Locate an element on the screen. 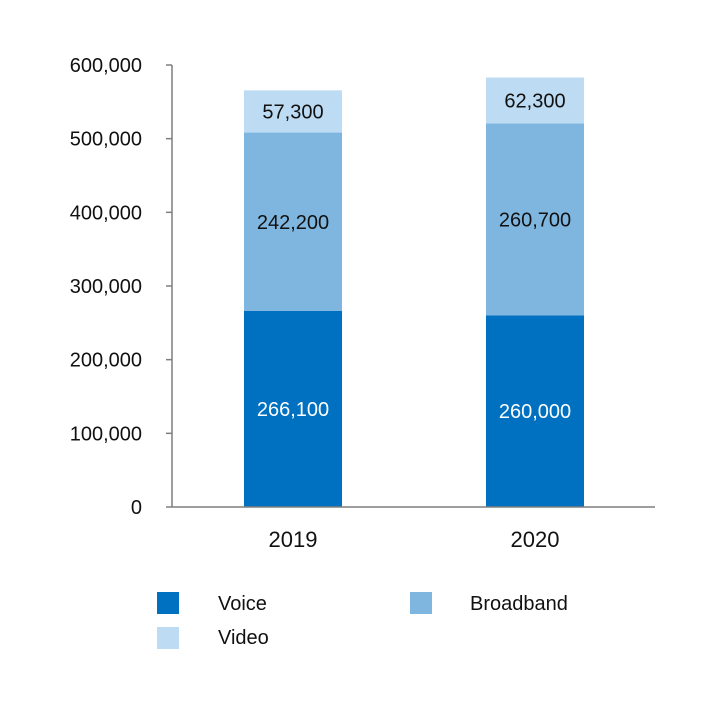 This screenshot has height=728, width=720. bar-segment-broadband-2020 is located at coordinates (535, 219).